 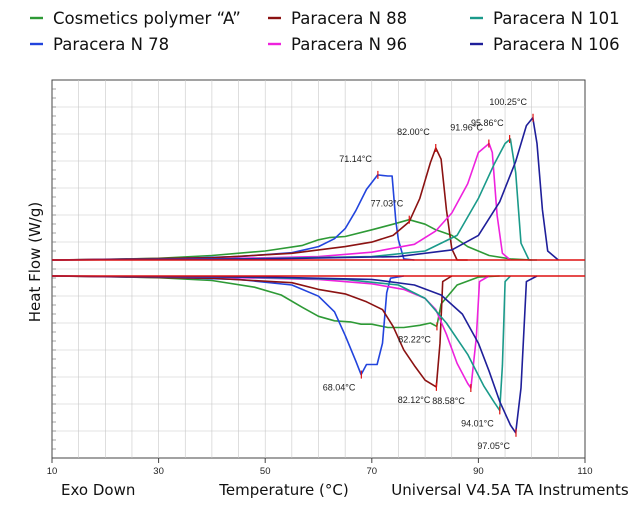 I want to click on legend-label-paracera-n-88: Paracera N 88, so click(x=349, y=18).